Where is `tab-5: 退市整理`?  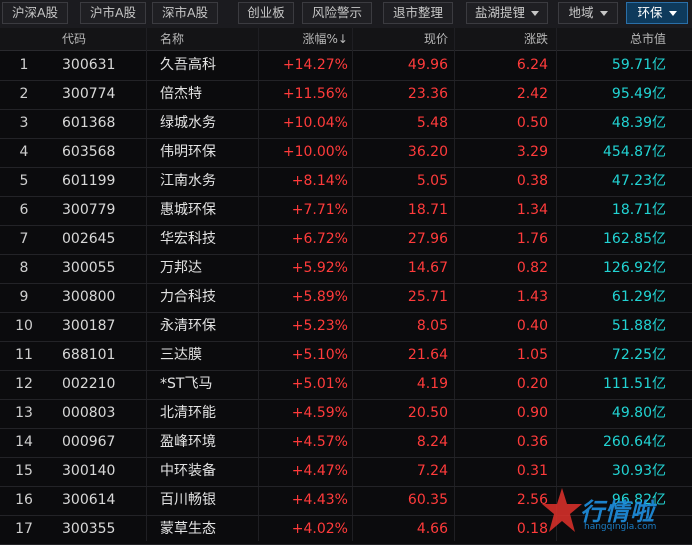
tab-5: 退市整理 is located at coordinates (418, 13).